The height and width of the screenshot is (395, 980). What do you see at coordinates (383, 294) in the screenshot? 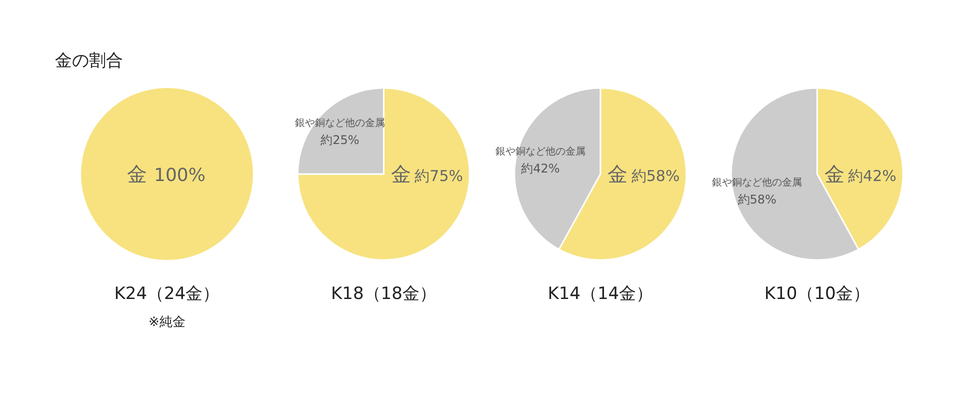
I see `text: K18（18金）` at bounding box center [383, 294].